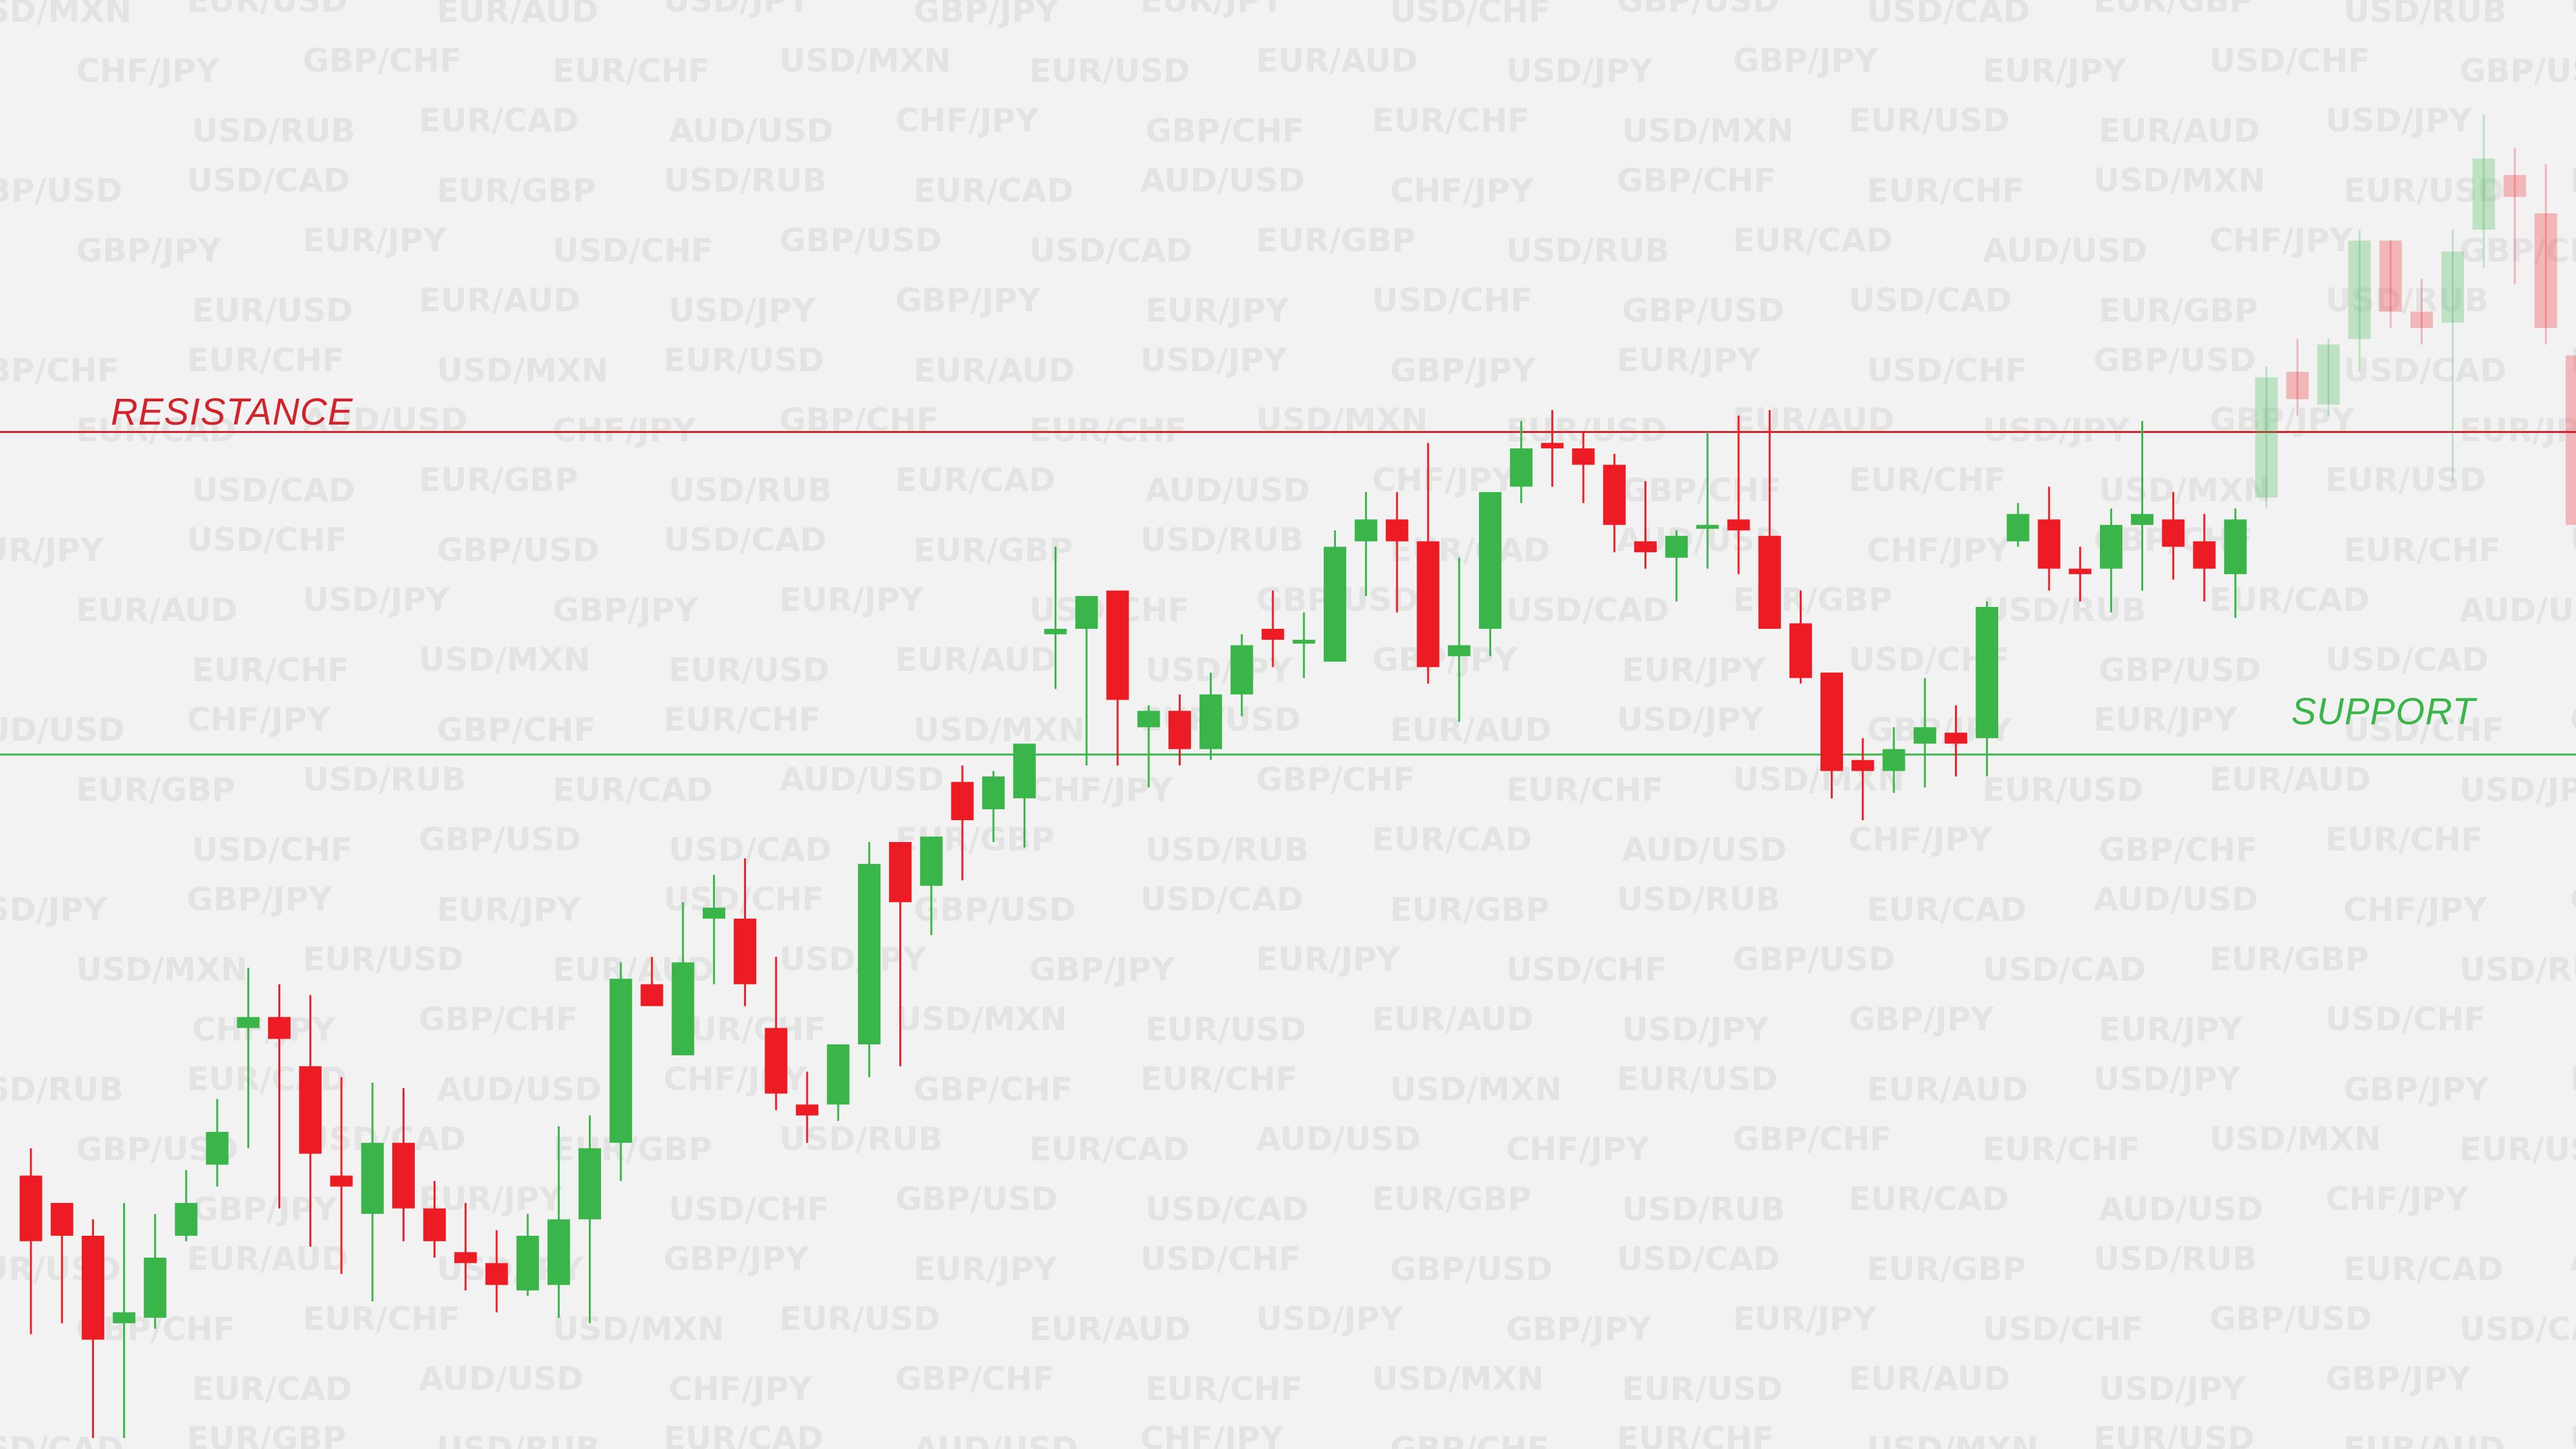 Image resolution: width=2576 pixels, height=1449 pixels. I want to click on resistance-label: RESISTANCE, so click(232, 412).